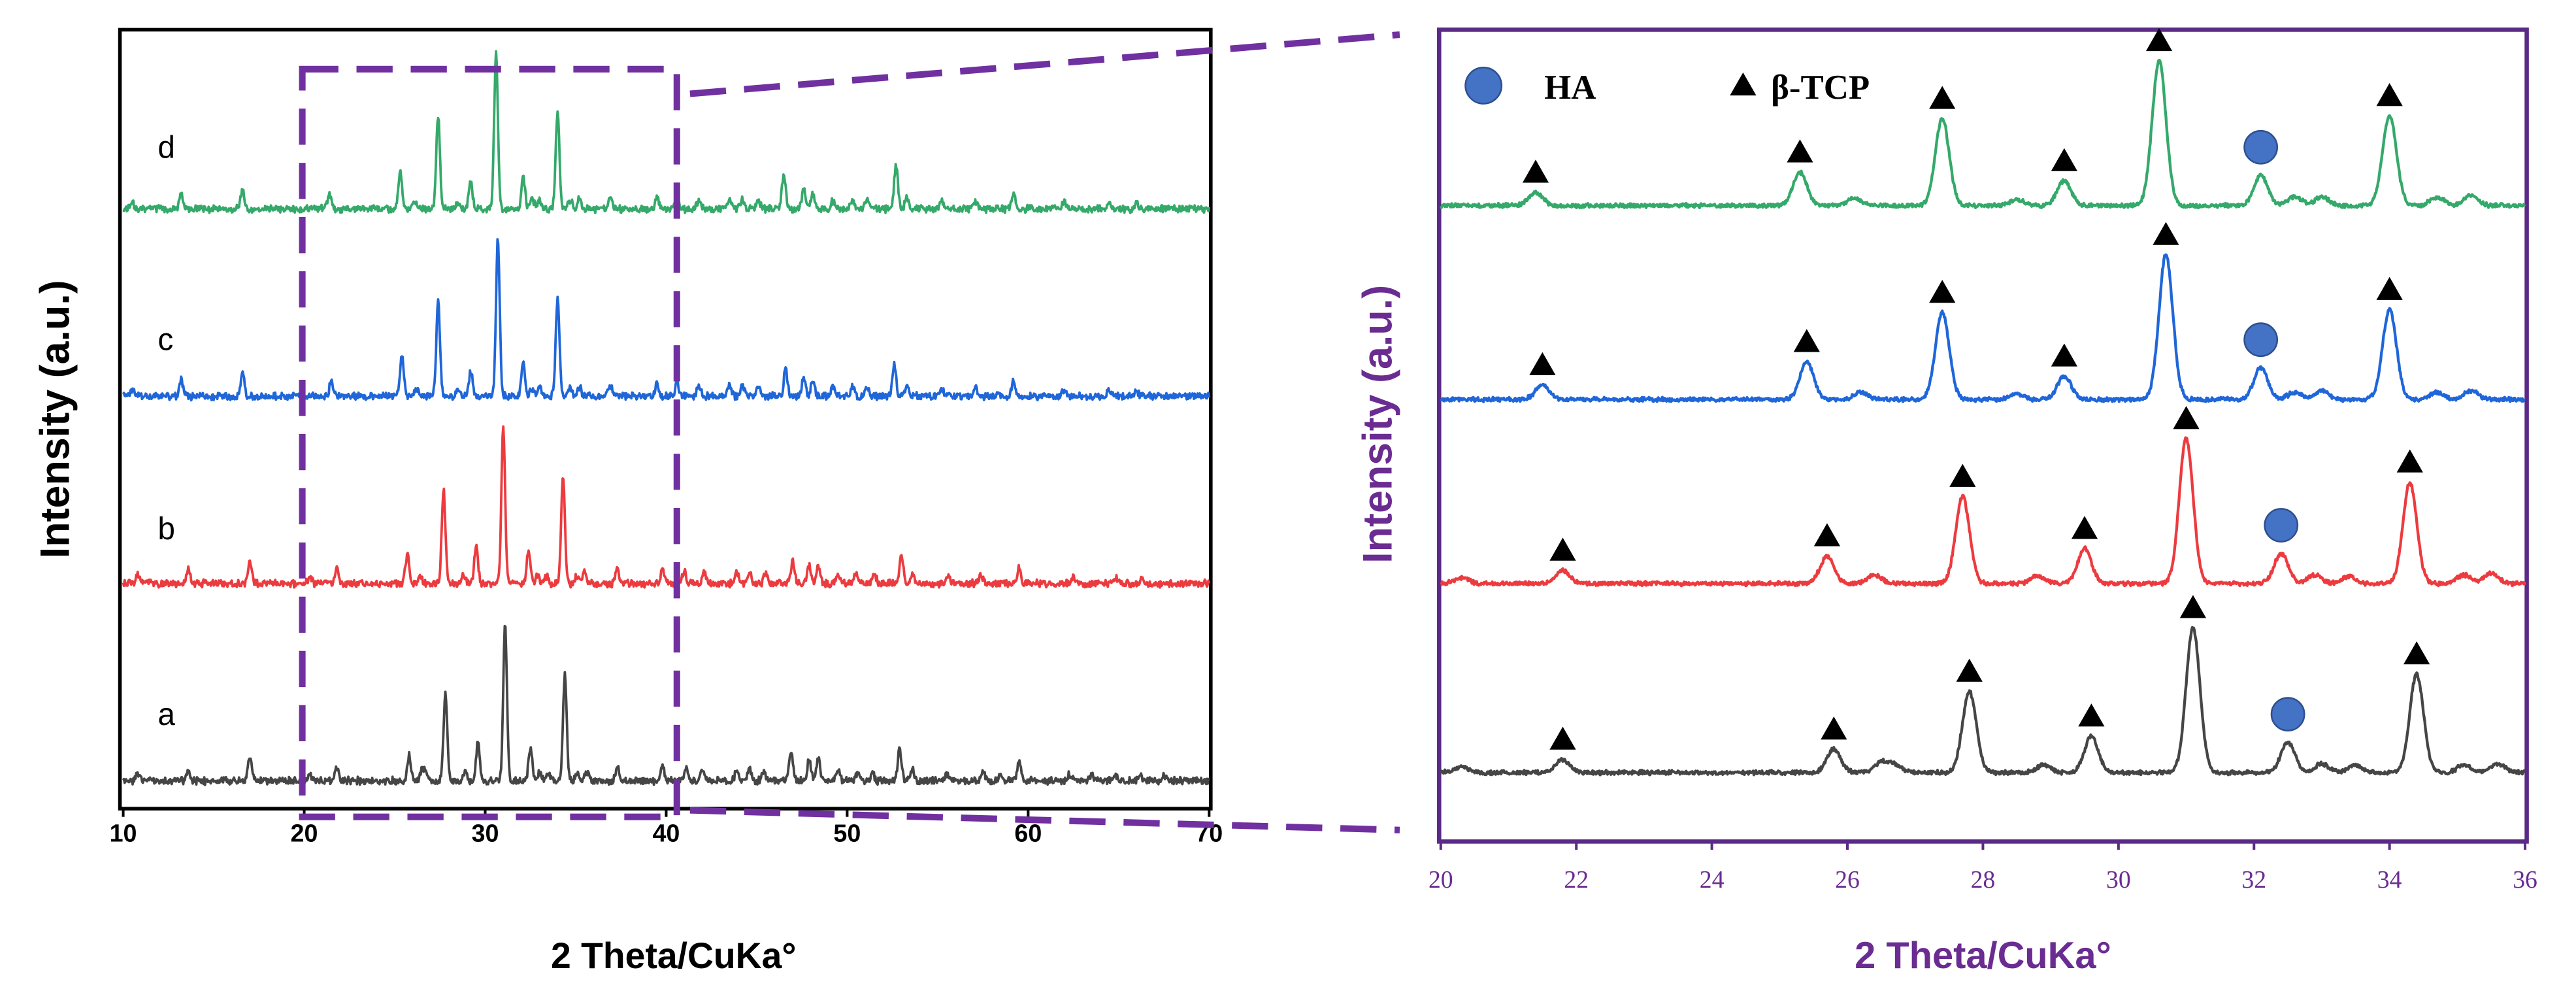 The width and height of the screenshot is (2576, 1006). I want to click on left-series-labels: a b c d, so click(166, 431).